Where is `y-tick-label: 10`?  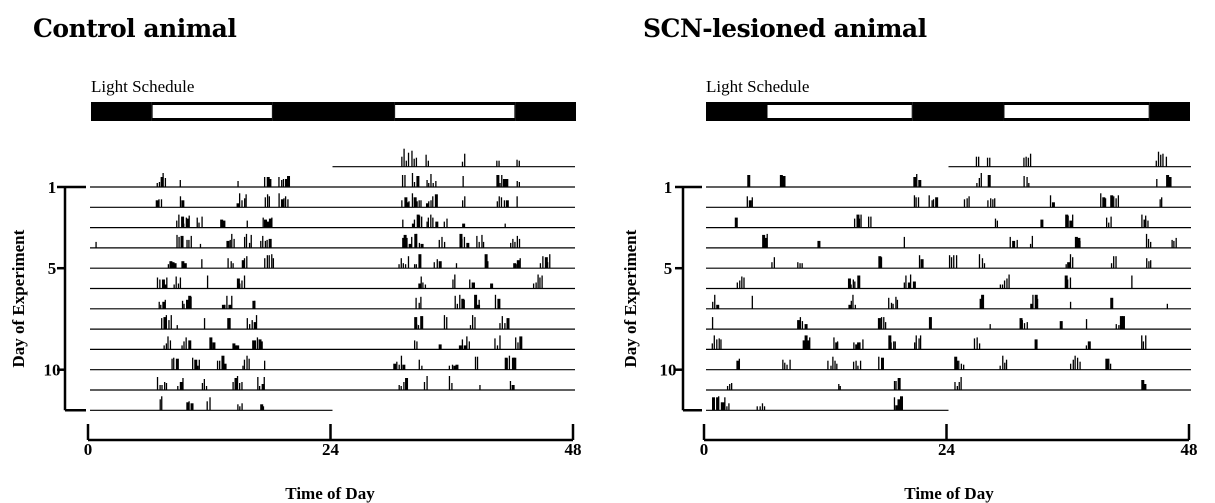
y-tick-label: 10 is located at coordinates (52, 370).